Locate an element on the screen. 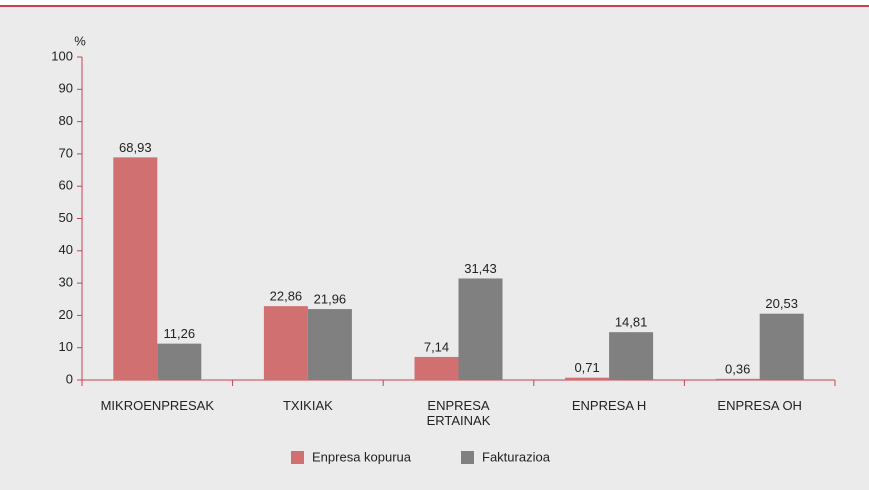  y-tick-label: 10 is located at coordinates (66, 346).